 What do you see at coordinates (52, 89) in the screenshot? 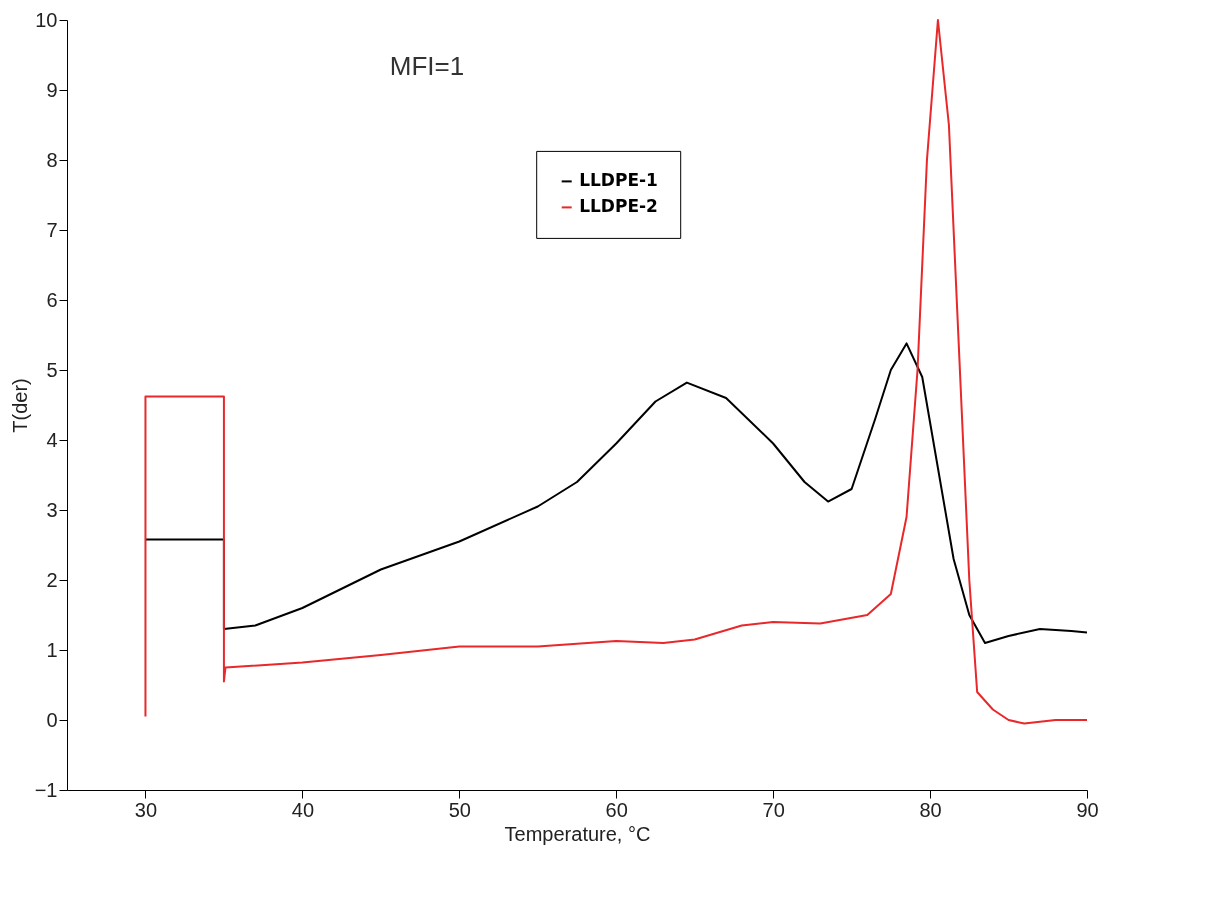
I see `y-tick-label: 9` at bounding box center [52, 89].